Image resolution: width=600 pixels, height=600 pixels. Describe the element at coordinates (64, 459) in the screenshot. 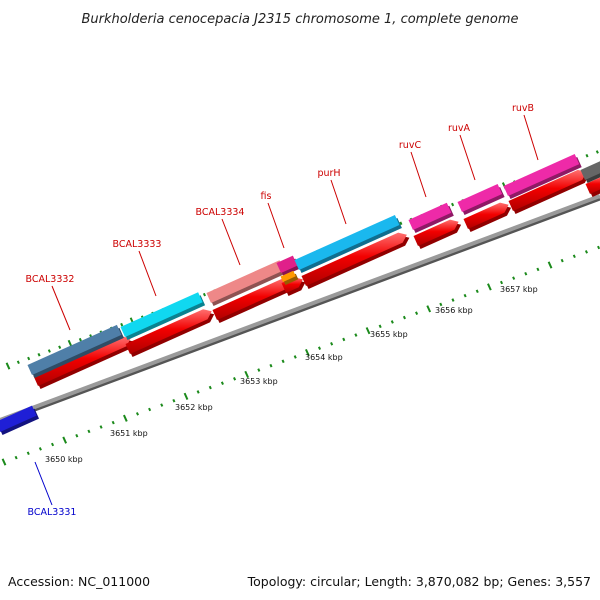

I see `scale-label: 3650 kbp` at that location.